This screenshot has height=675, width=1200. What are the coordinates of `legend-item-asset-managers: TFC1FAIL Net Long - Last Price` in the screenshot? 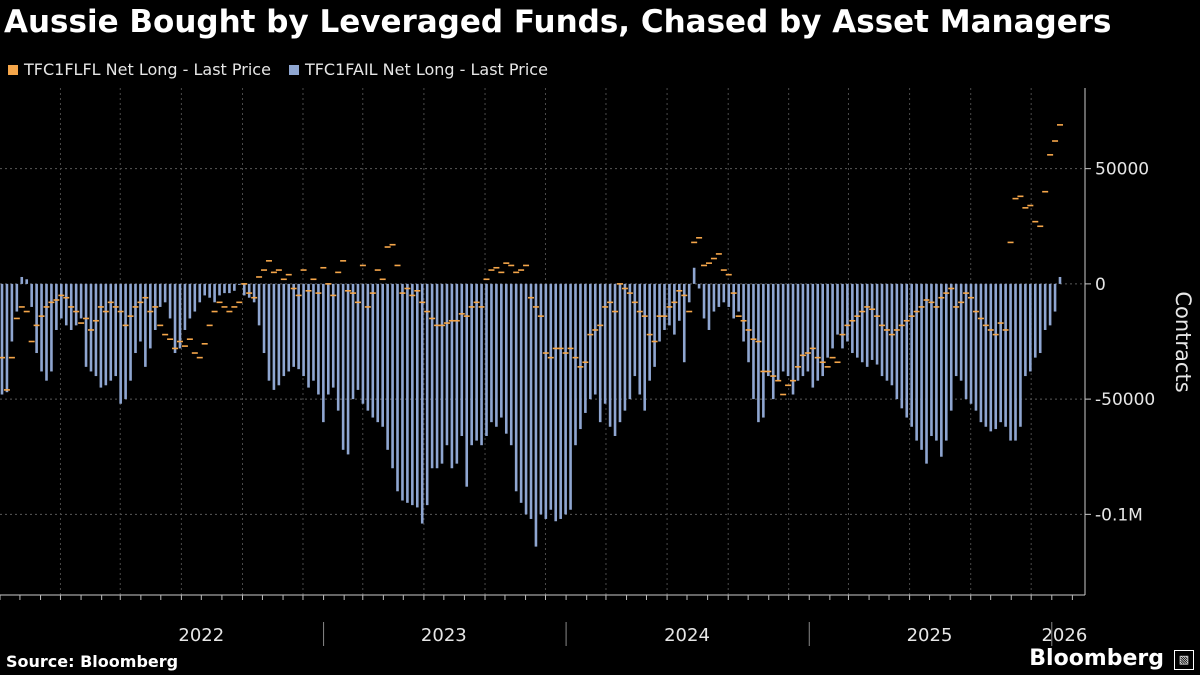 It's located at (418, 69).